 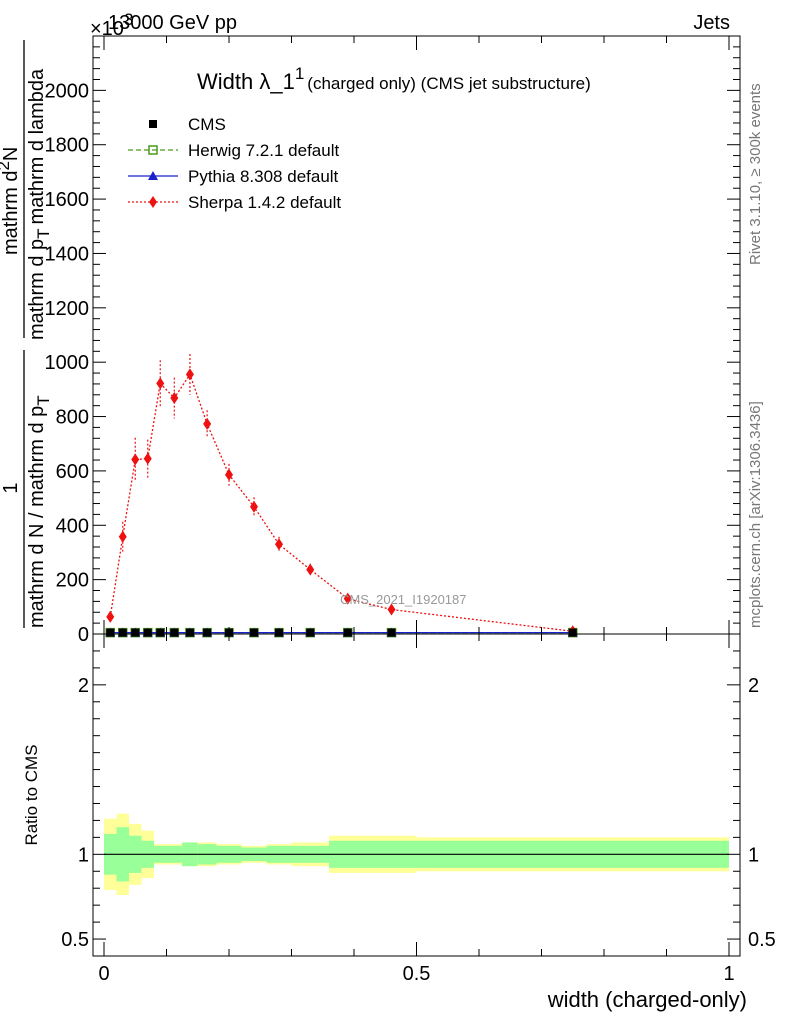 I want to click on analysis-watermark: CMS_2021_I1920187, so click(x=403, y=599).